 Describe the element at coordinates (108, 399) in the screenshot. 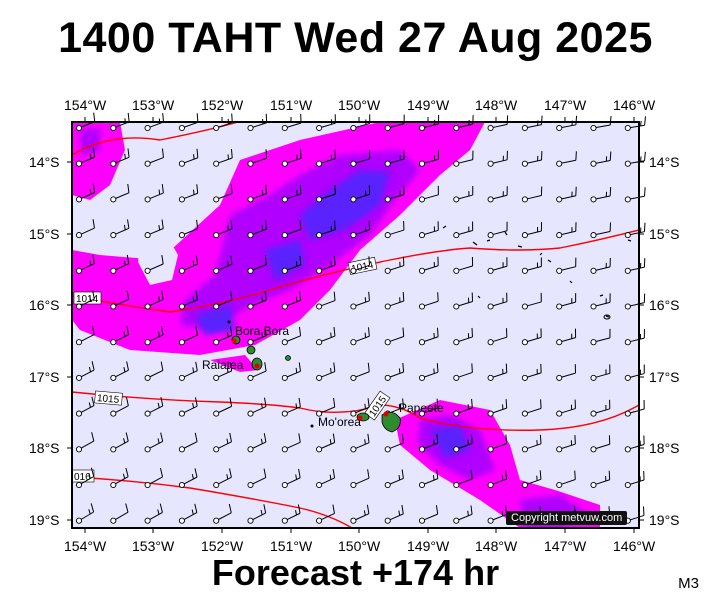

I see `isobar-label: 1015` at that location.